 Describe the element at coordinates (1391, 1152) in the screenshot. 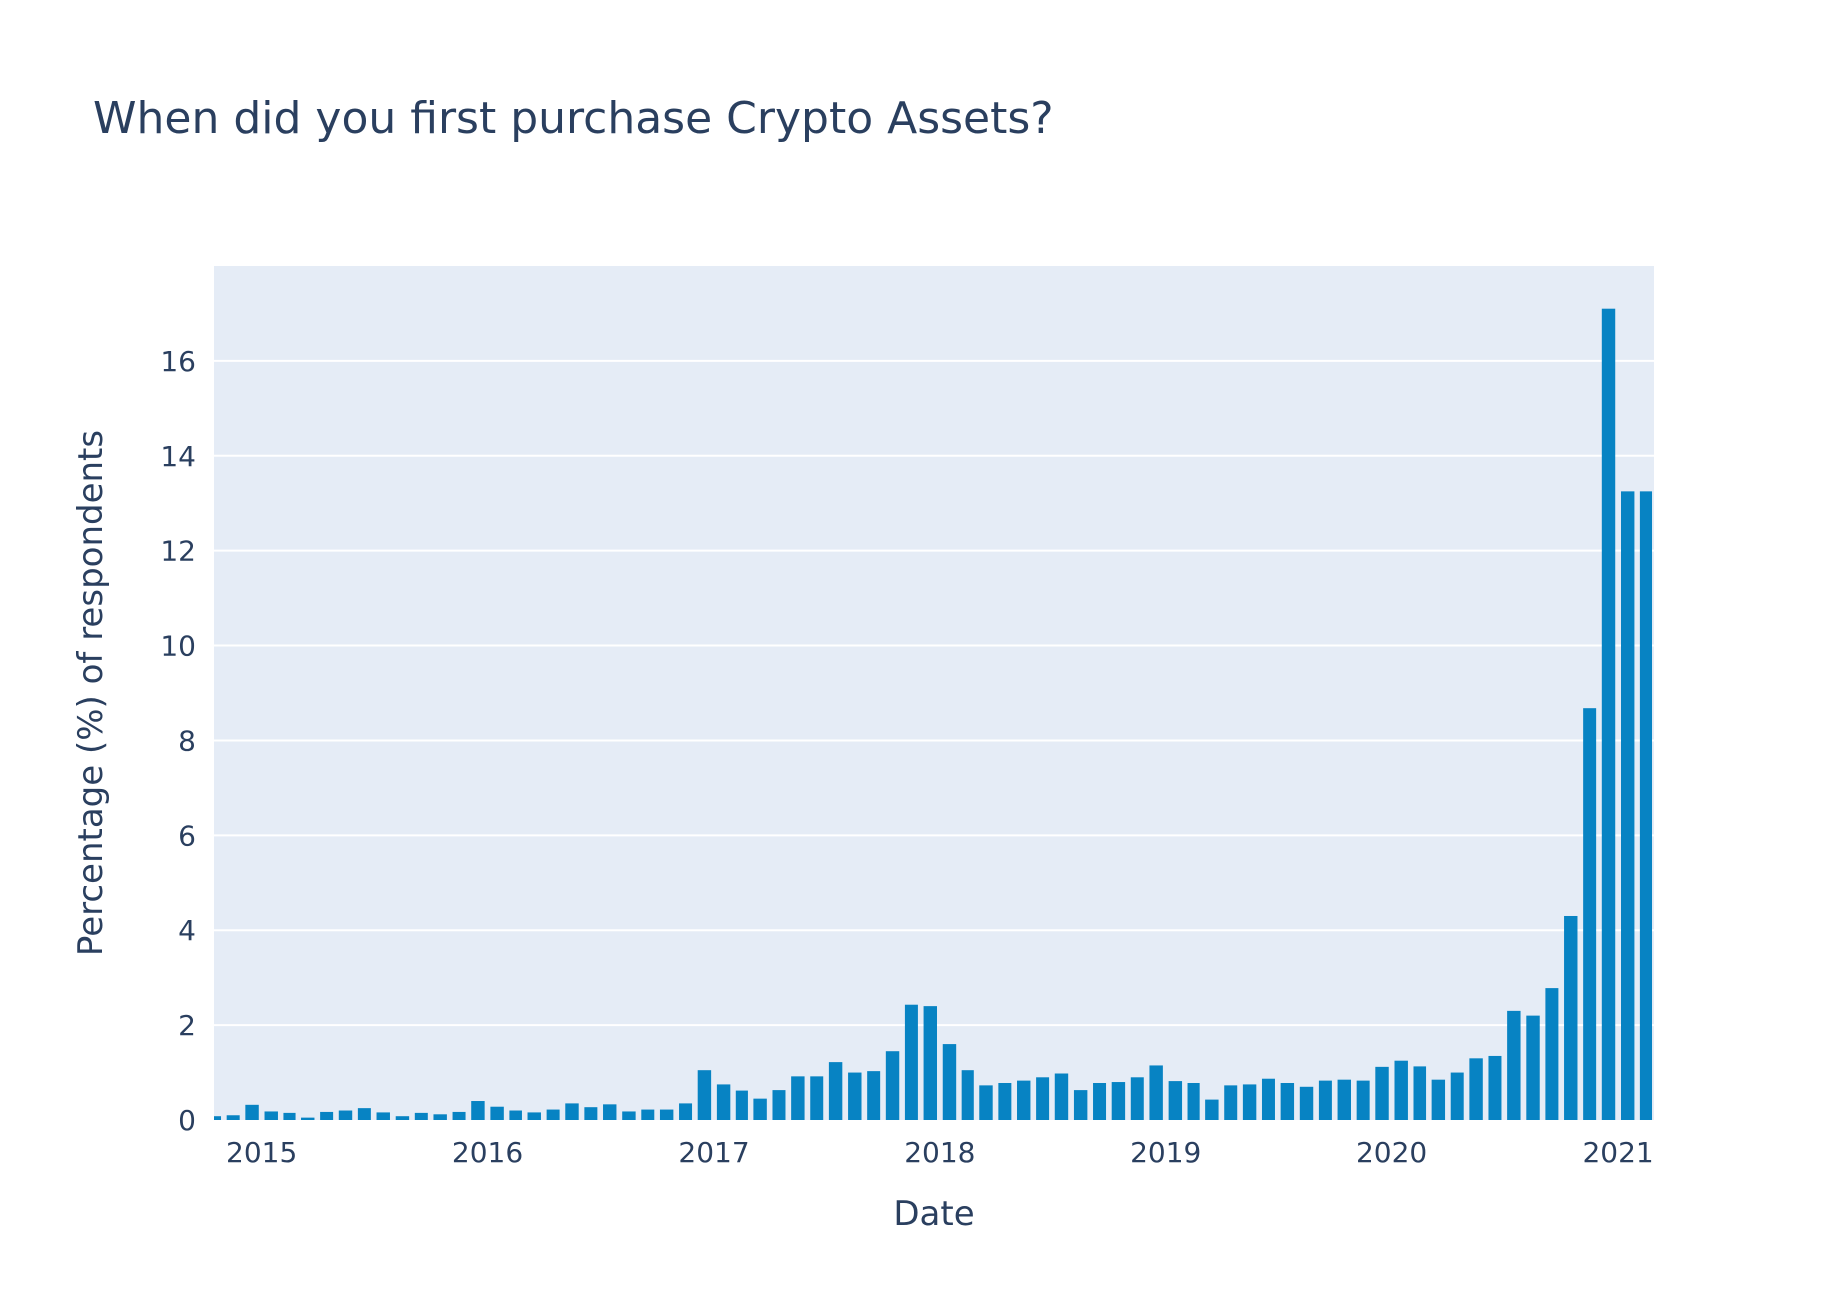

I see `x-tick-label: 2020` at that location.